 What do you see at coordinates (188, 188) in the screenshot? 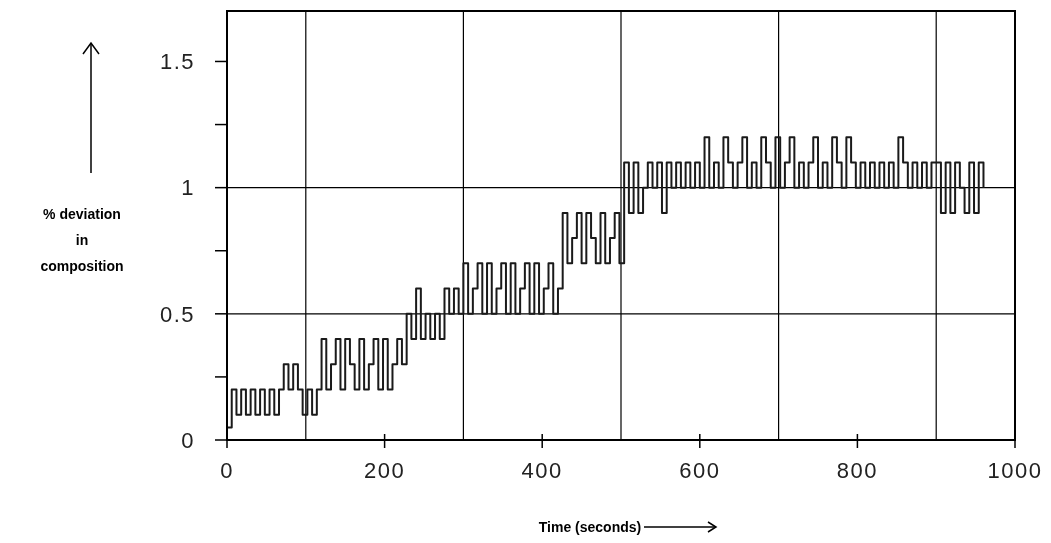
I see `y-tick-label: 1` at bounding box center [188, 188].